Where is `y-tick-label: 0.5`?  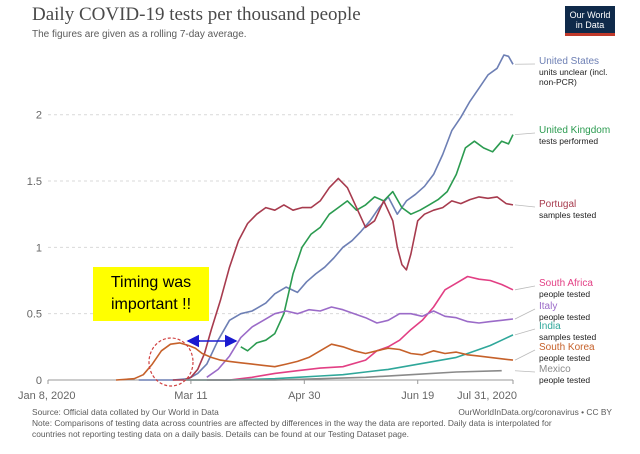
y-tick-label: 0.5 is located at coordinates (34, 315).